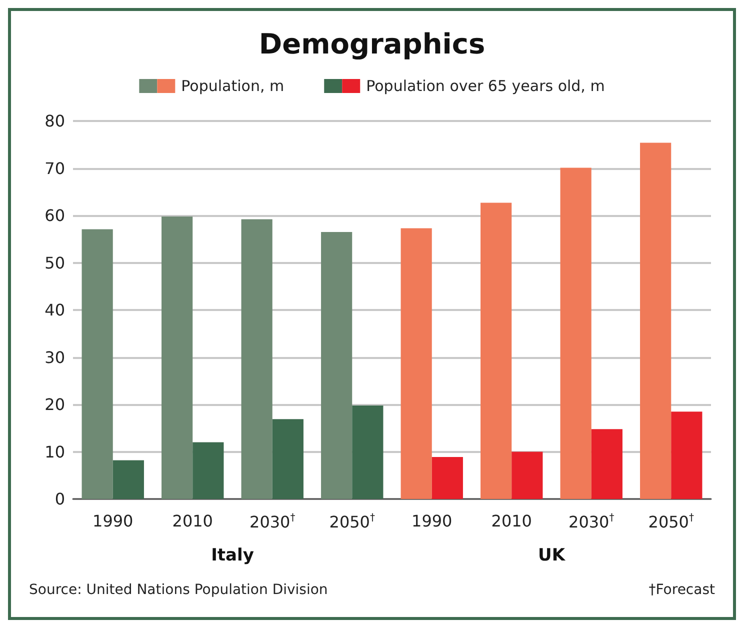 Image resolution: width=744 pixels, height=628 pixels. What do you see at coordinates (682, 590) in the screenshot?
I see `text: †Forecast` at bounding box center [682, 590].